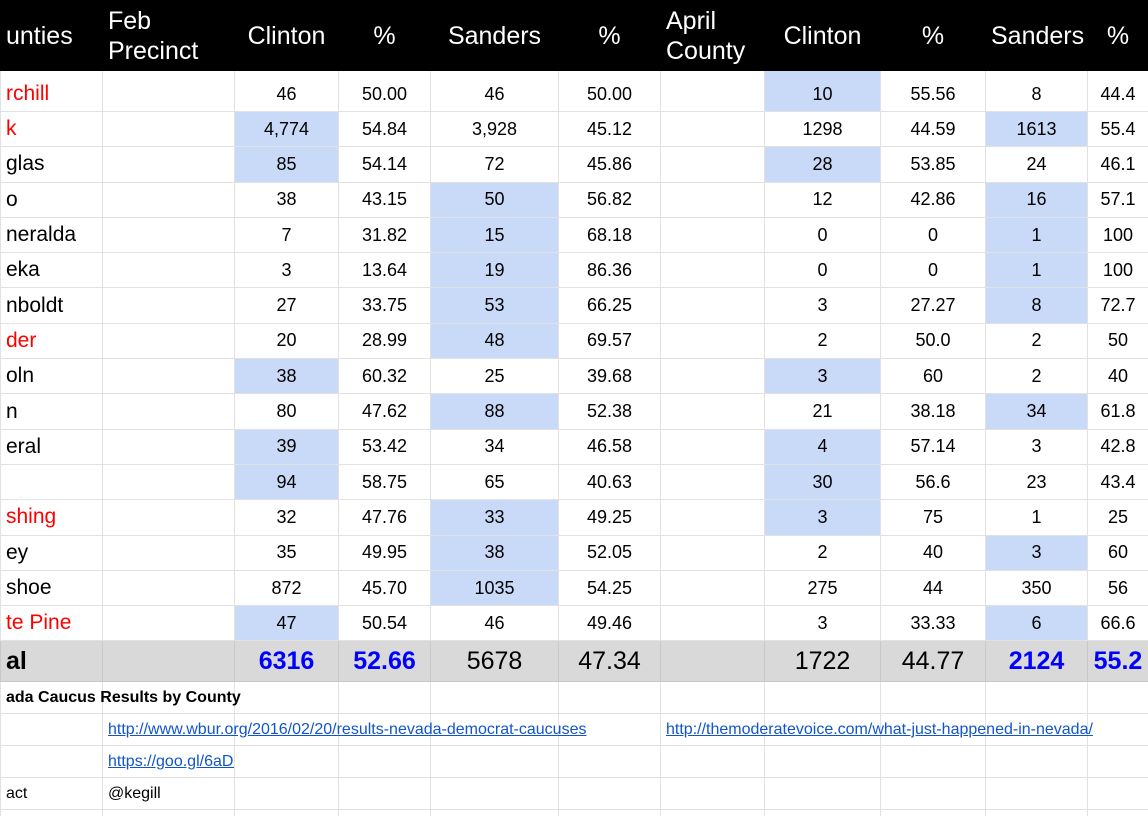 This screenshot has height=816, width=1148. I want to click on header-cell: Feb Precinct, so click(168, 35).